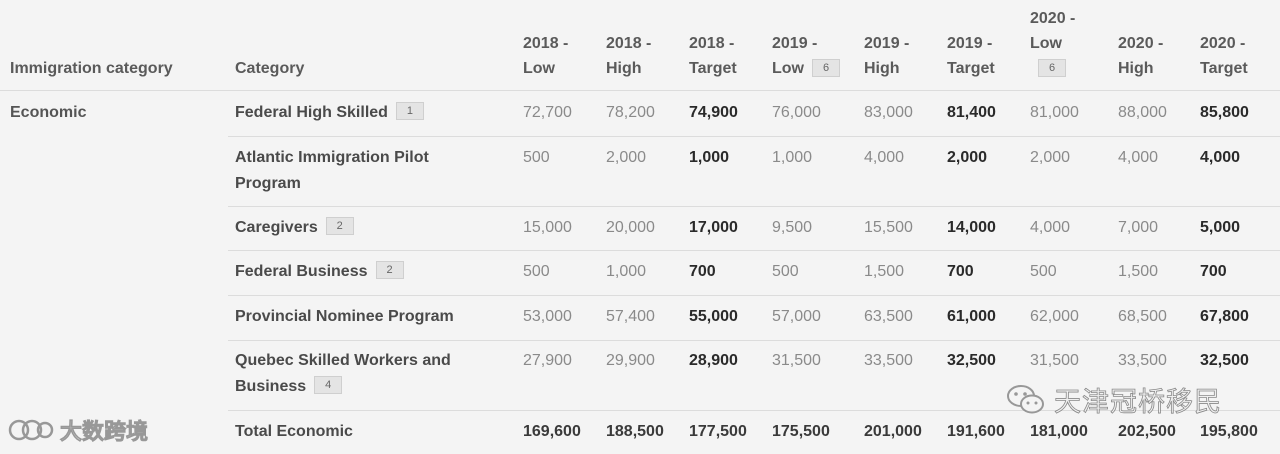  I want to click on header-year-col: 2018 - Low, so click(545, 56).